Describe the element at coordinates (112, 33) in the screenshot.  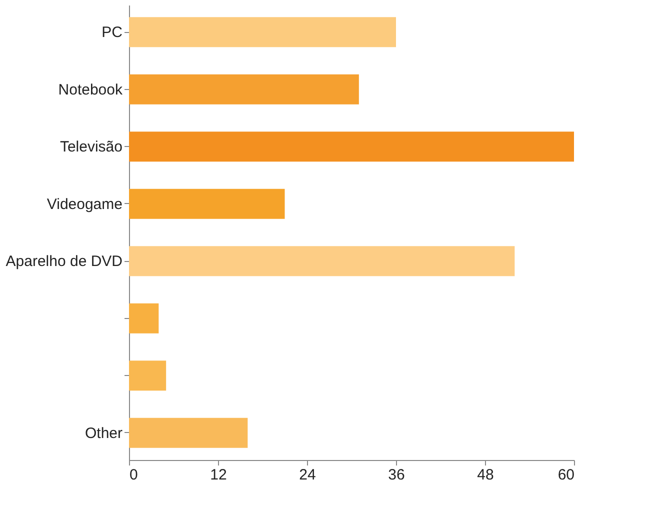
I see `y-tick-label: PC` at that location.